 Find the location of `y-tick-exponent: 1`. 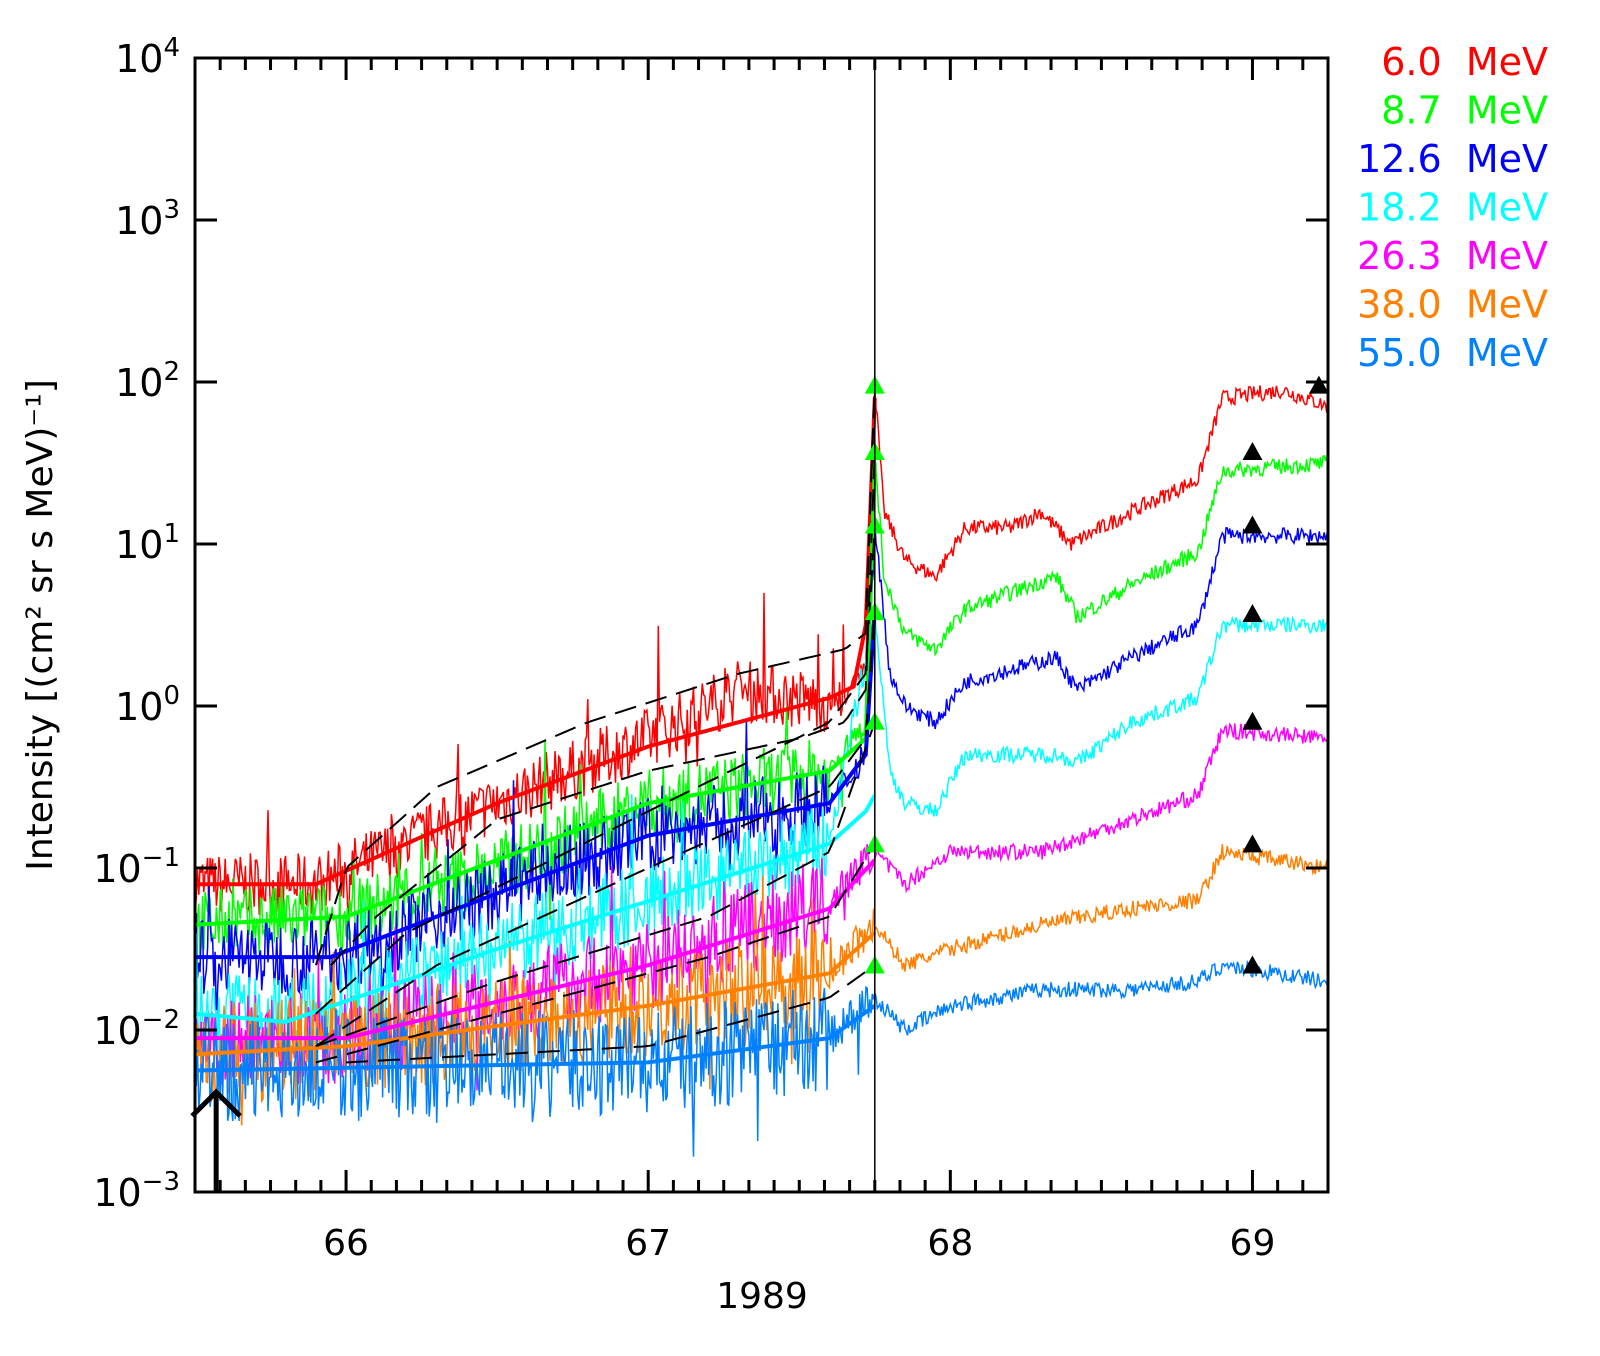

y-tick-exponent: 1 is located at coordinates (171, 534).